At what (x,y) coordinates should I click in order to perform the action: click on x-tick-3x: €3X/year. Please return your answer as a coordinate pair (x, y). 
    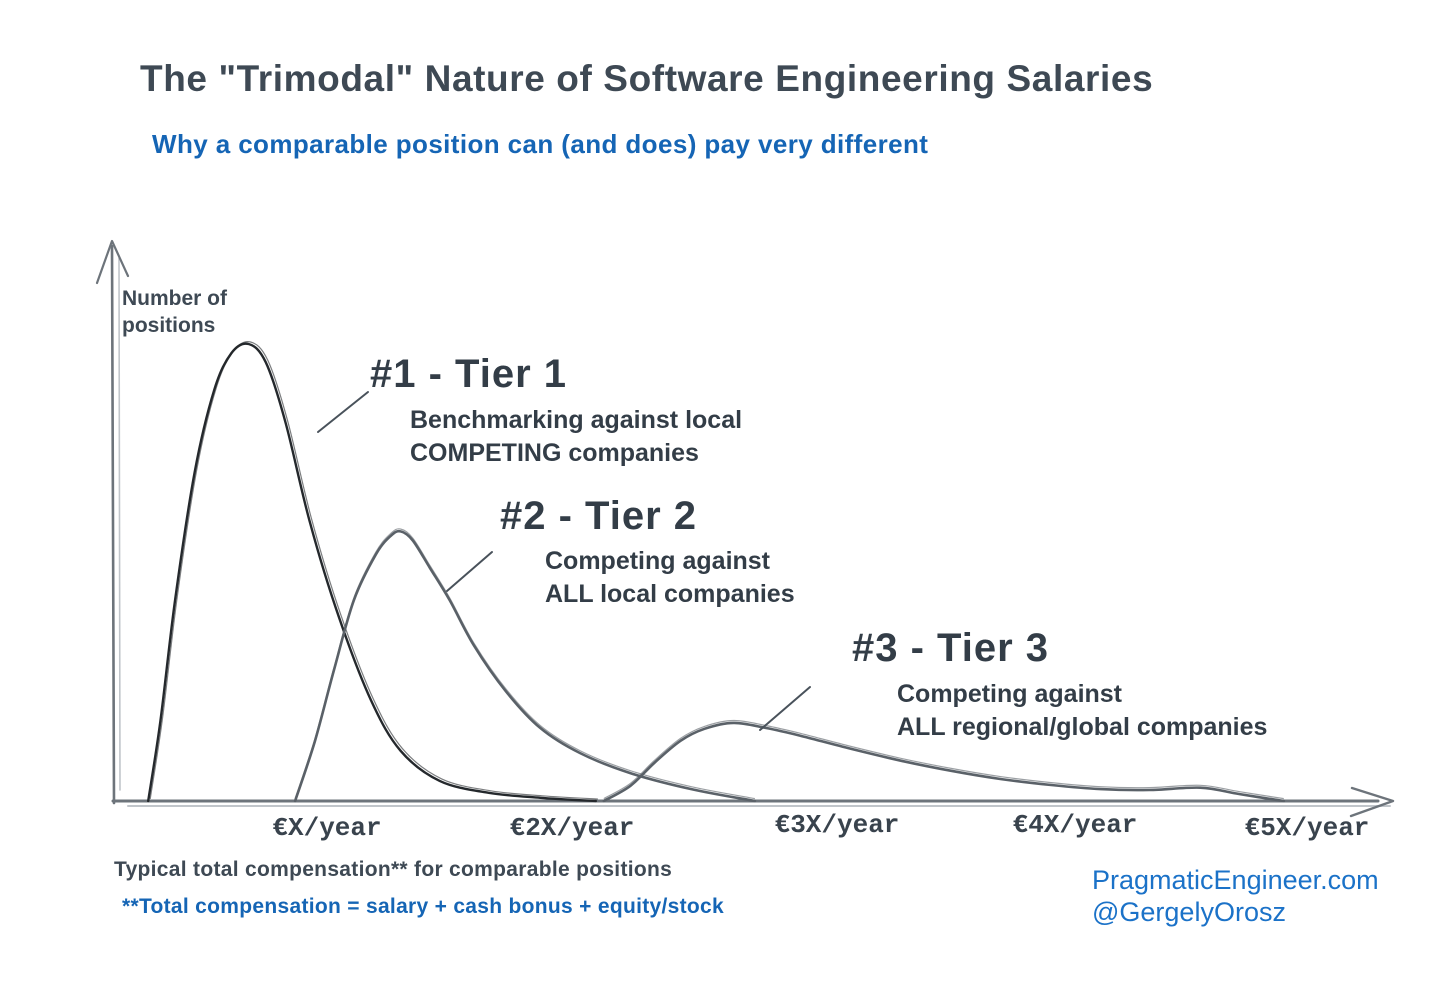
    Looking at the image, I should click on (837, 825).